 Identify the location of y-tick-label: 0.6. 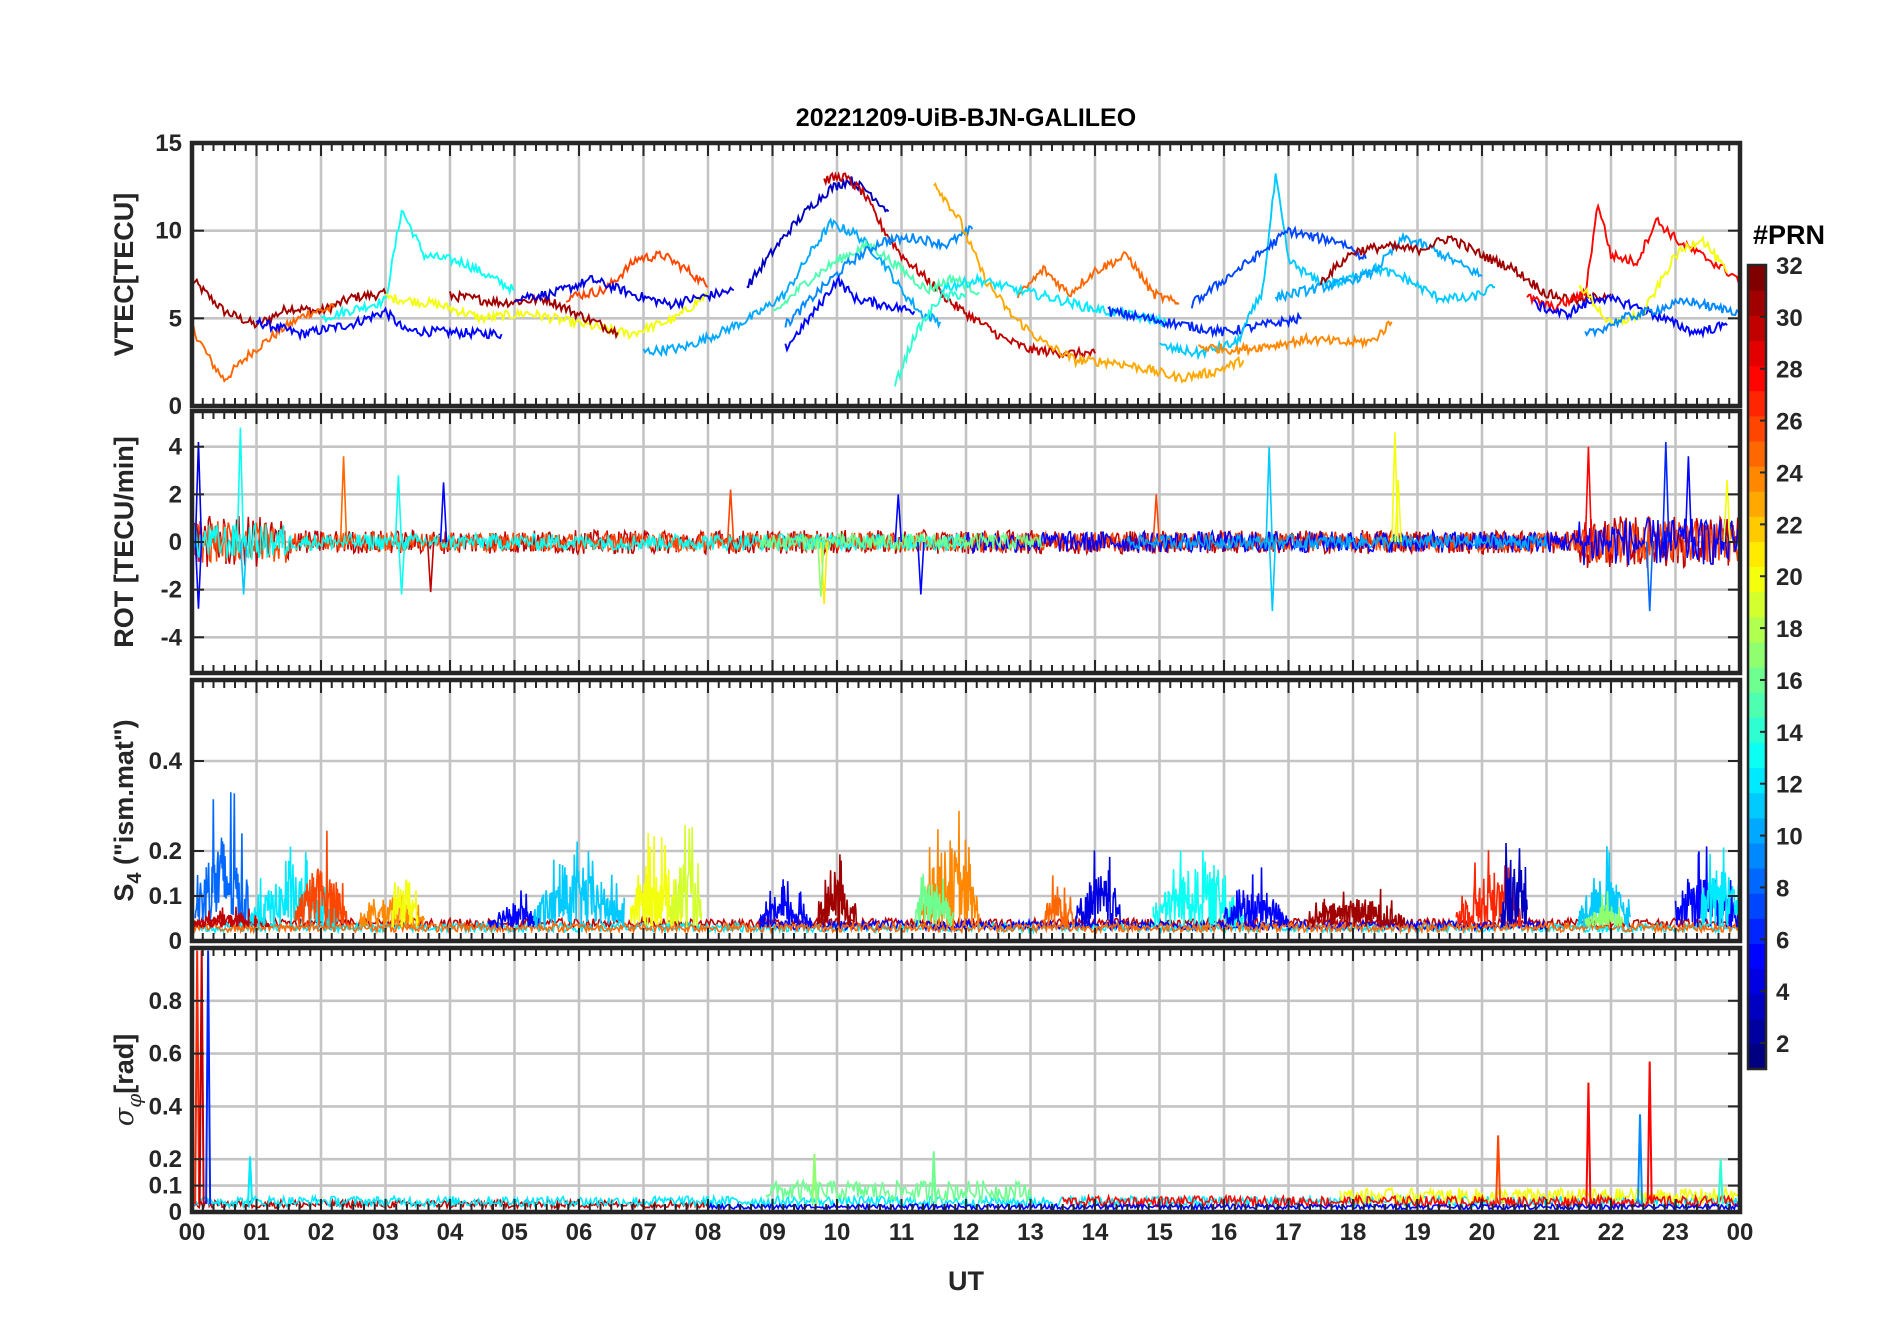
(165, 1054).